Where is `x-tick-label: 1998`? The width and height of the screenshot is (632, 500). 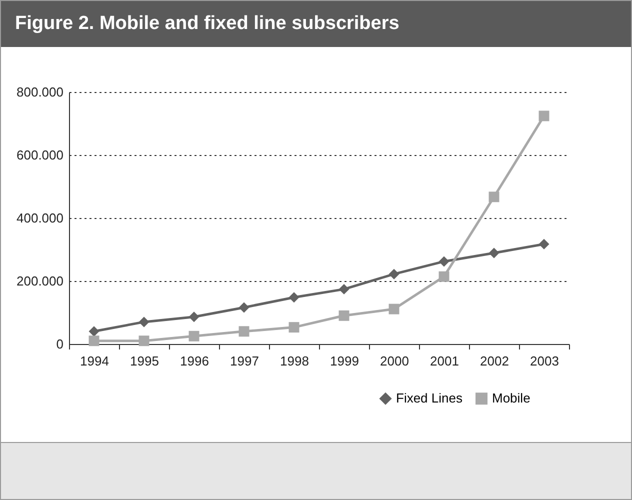
x-tick-label: 1998 is located at coordinates (294, 361).